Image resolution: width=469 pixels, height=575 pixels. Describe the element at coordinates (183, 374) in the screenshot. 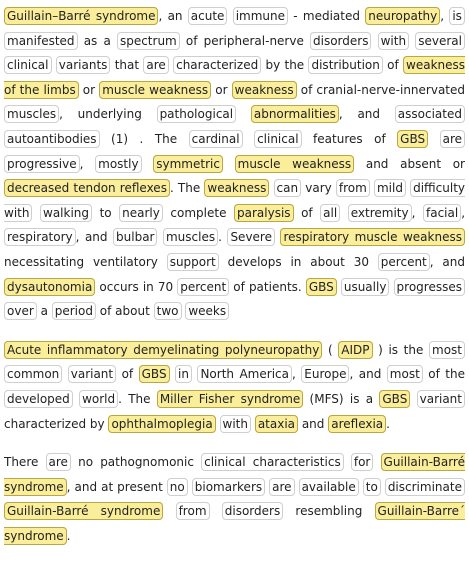

I see `token-box: in` at that location.